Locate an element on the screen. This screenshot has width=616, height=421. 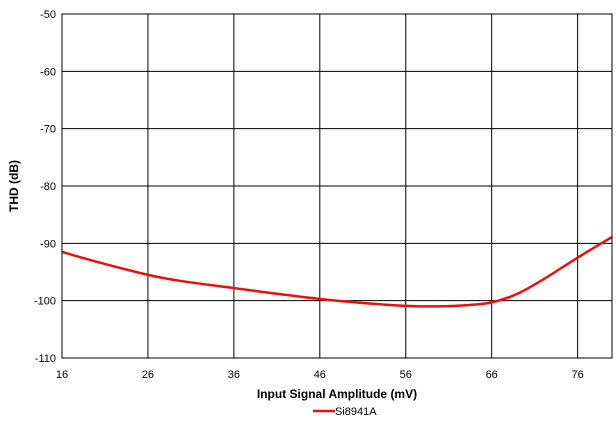
y-tick-label: -60 is located at coordinates (48, 72).